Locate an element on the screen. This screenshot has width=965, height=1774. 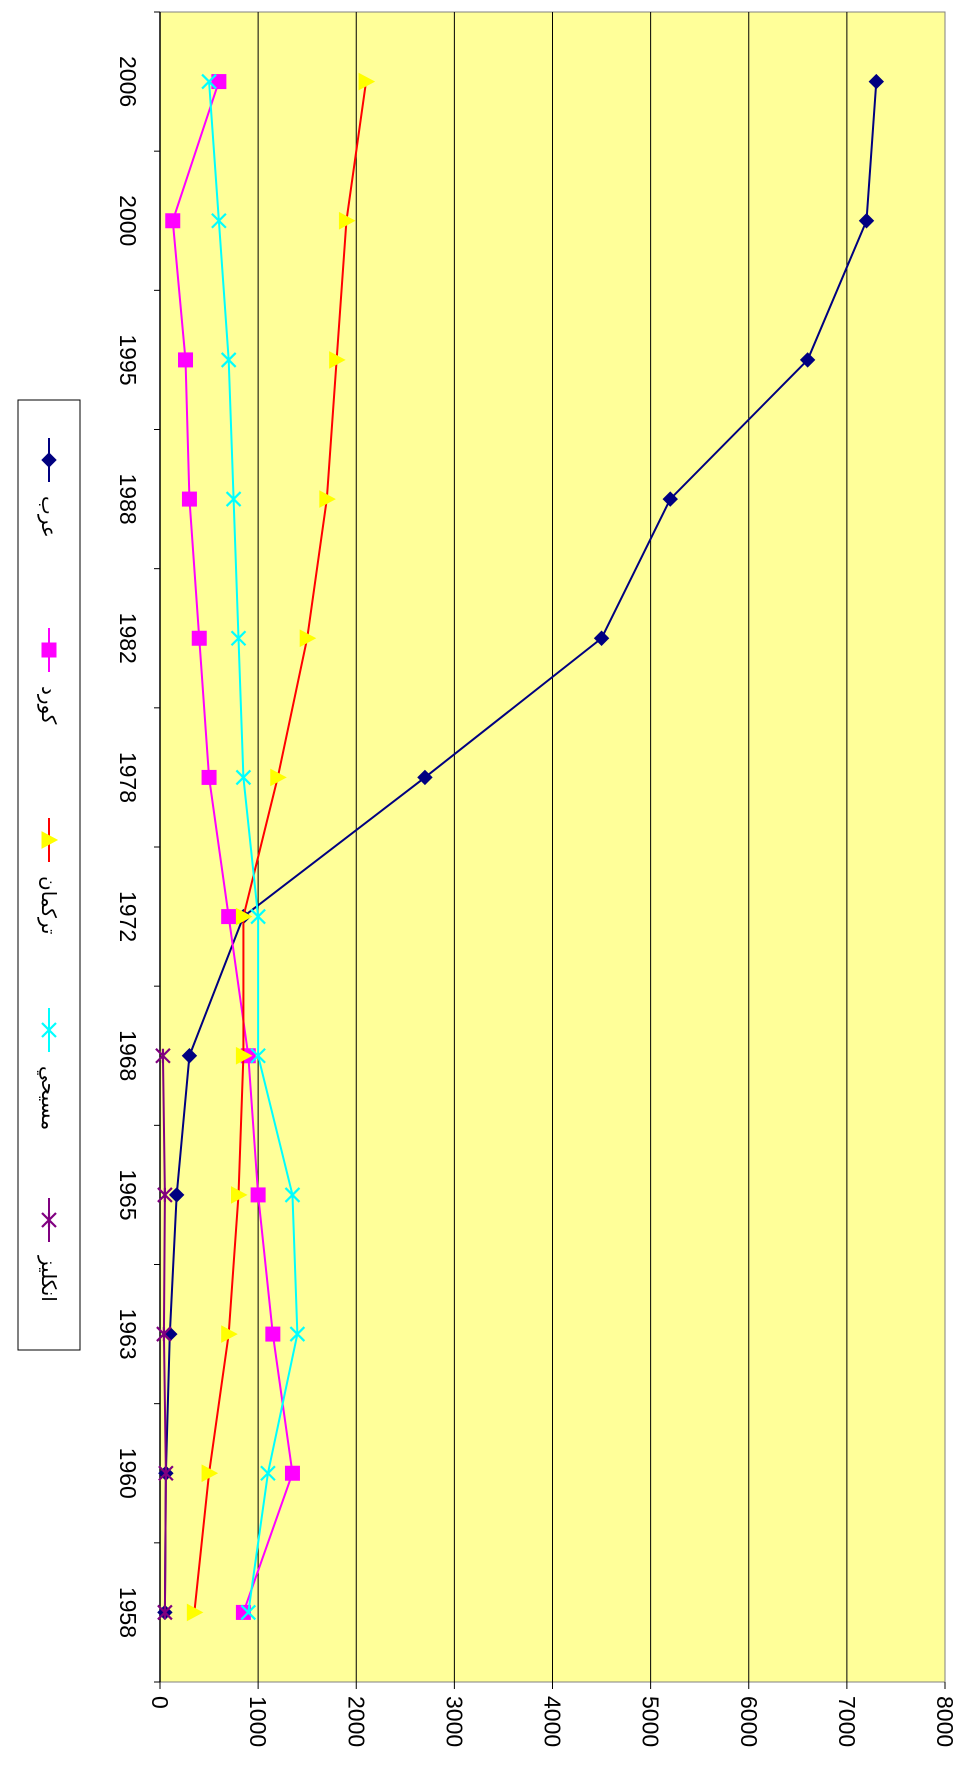
legend-label: كورد is located at coordinates (49, 705).